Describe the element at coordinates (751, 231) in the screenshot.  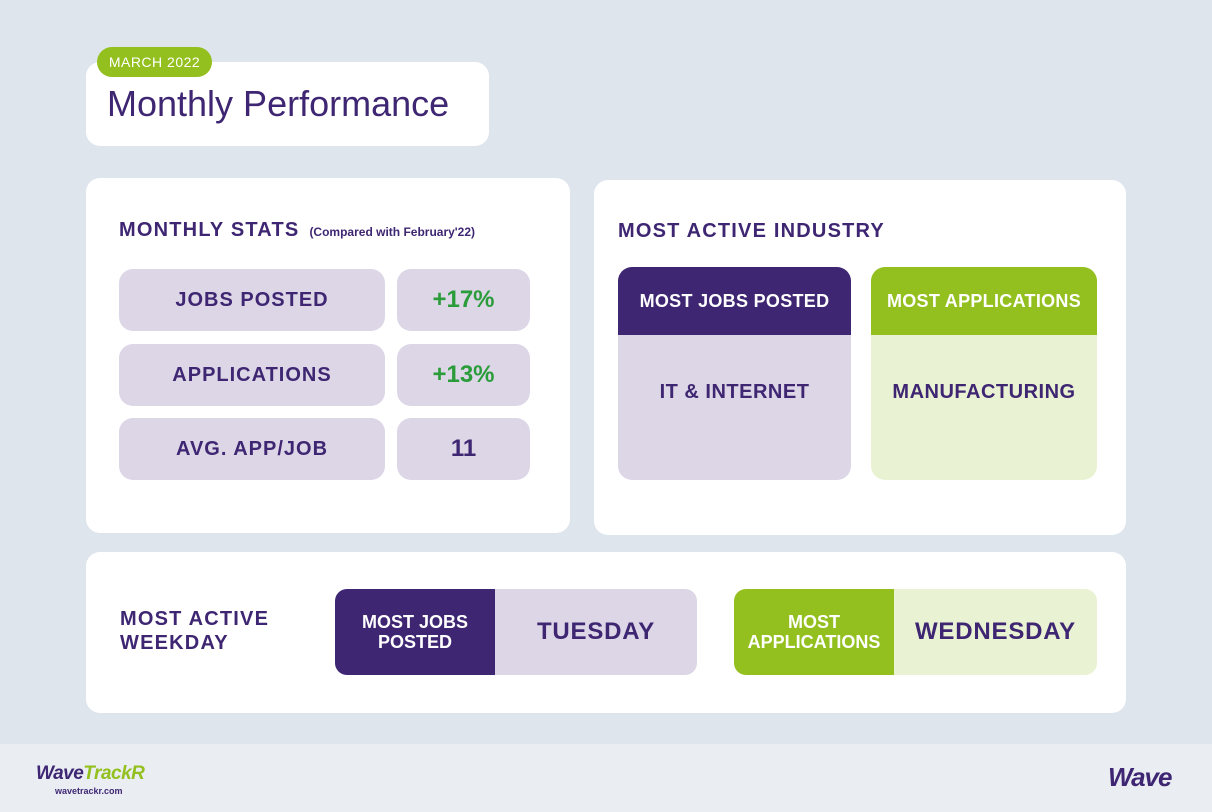
I see `industry-heading: MOST ACTIVE INDUSTRY` at that location.